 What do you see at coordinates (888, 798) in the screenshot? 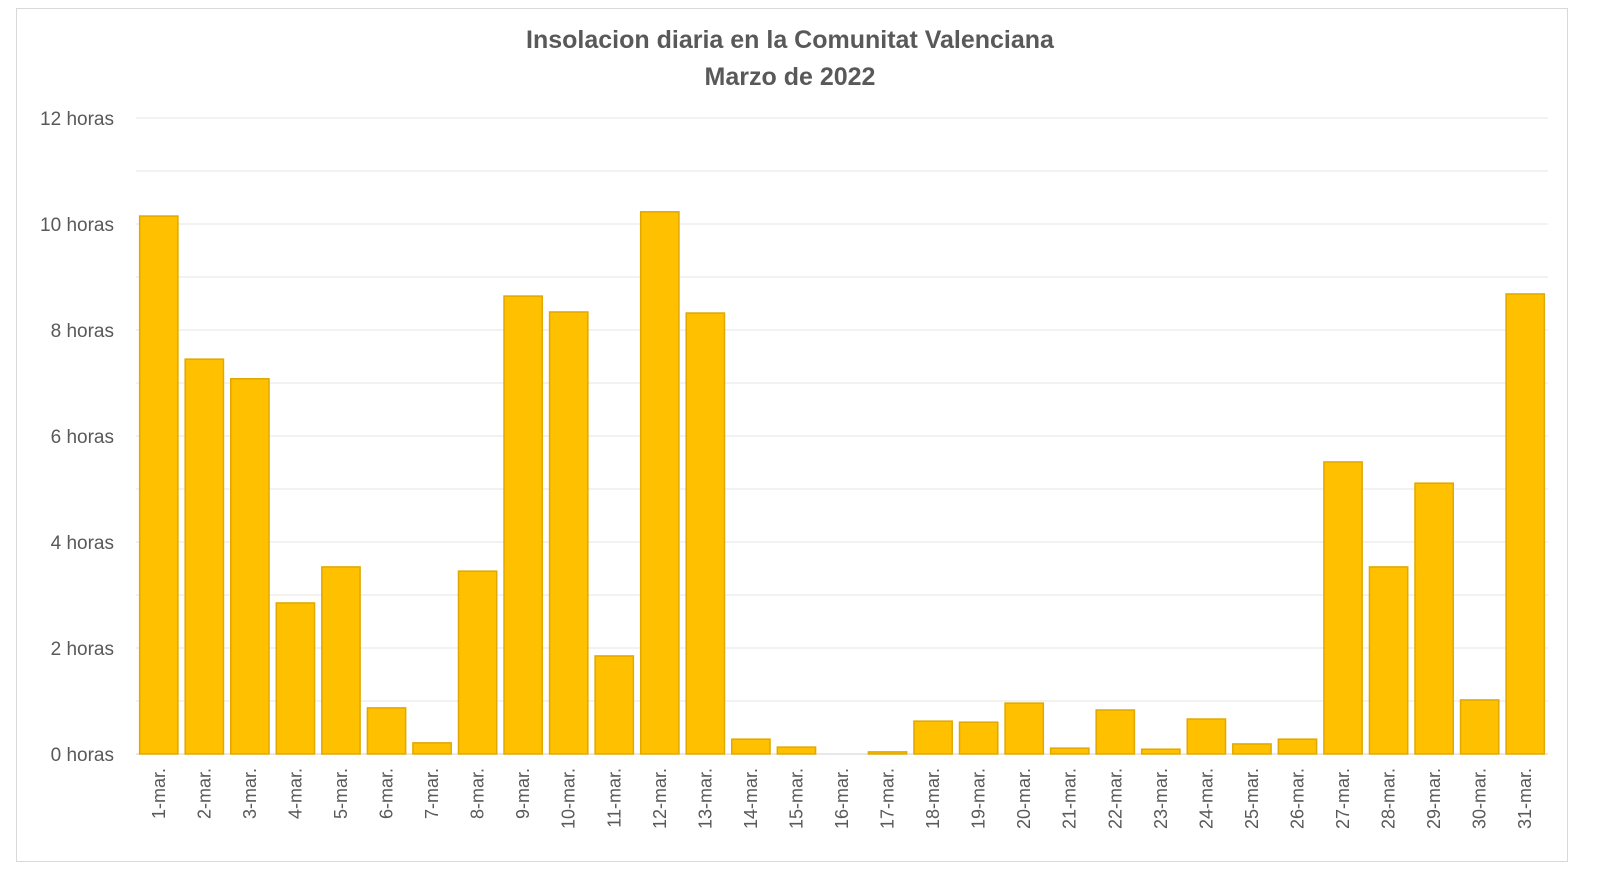
I see `x-tick-label: 17-mar.` at bounding box center [888, 798].